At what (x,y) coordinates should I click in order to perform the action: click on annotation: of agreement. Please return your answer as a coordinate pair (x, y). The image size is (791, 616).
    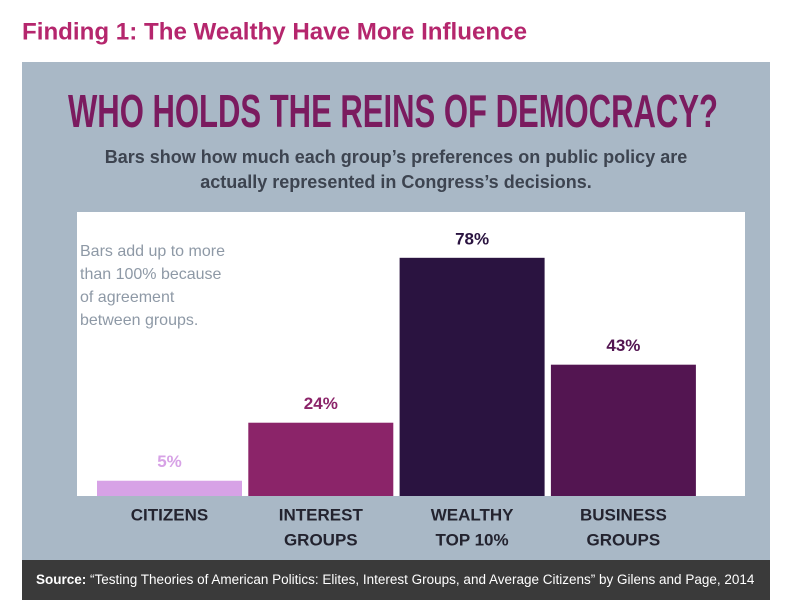
    Looking at the image, I should click on (127, 297).